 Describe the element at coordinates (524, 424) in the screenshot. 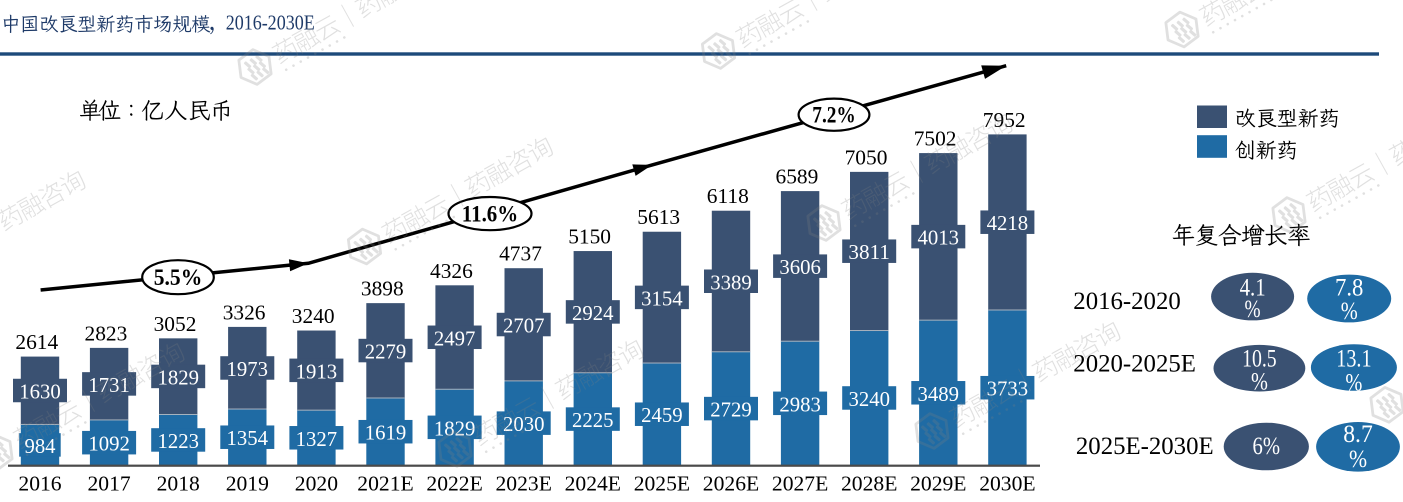

I see `svg-text: 2030` at that location.